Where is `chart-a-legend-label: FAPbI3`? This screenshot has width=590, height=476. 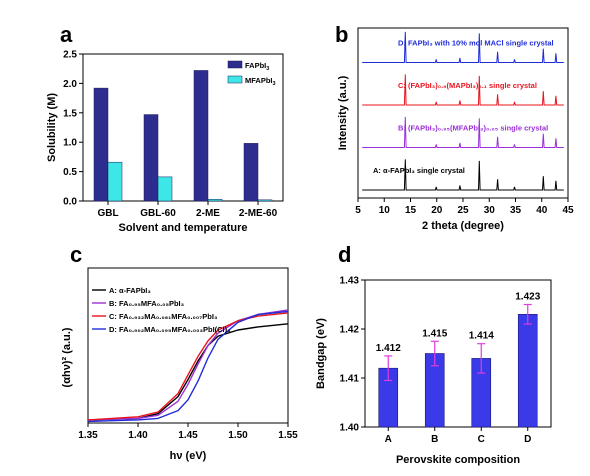
chart-a-legend-label: FAPbI3 is located at coordinates (257, 66).